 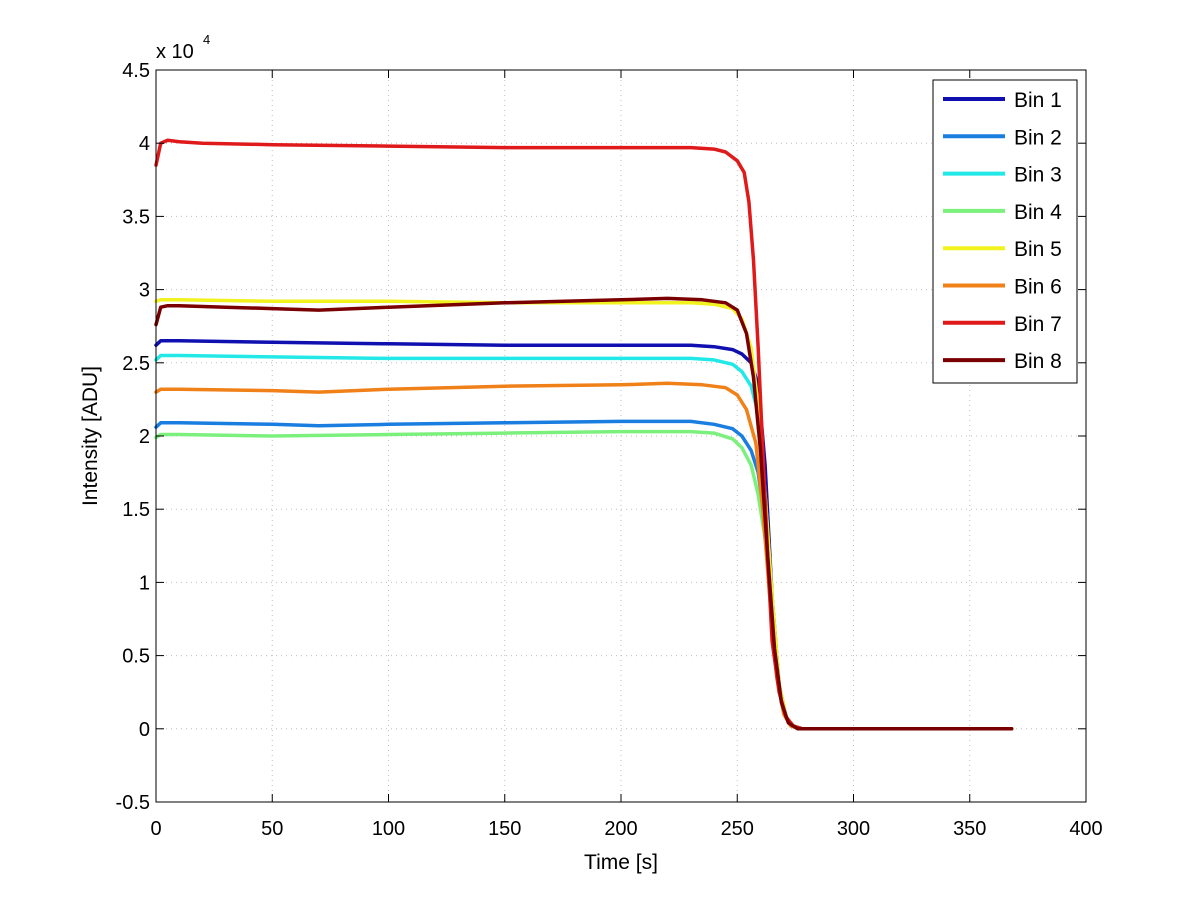 I want to click on y-tick-label: 3, so click(x=144, y=291).